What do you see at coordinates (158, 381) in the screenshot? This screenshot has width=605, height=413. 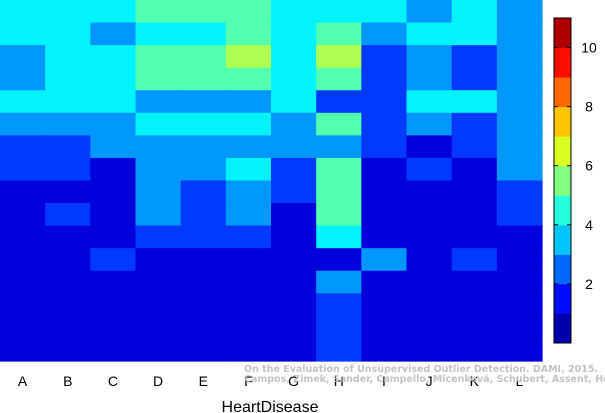 I see `x-tick-label-d: D` at bounding box center [158, 381].